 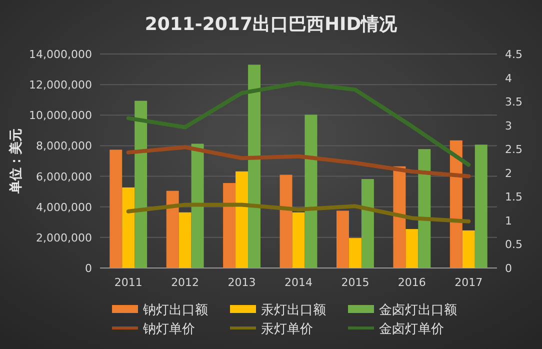 I want to click on y2-tick-label: 3, so click(x=508, y=125).